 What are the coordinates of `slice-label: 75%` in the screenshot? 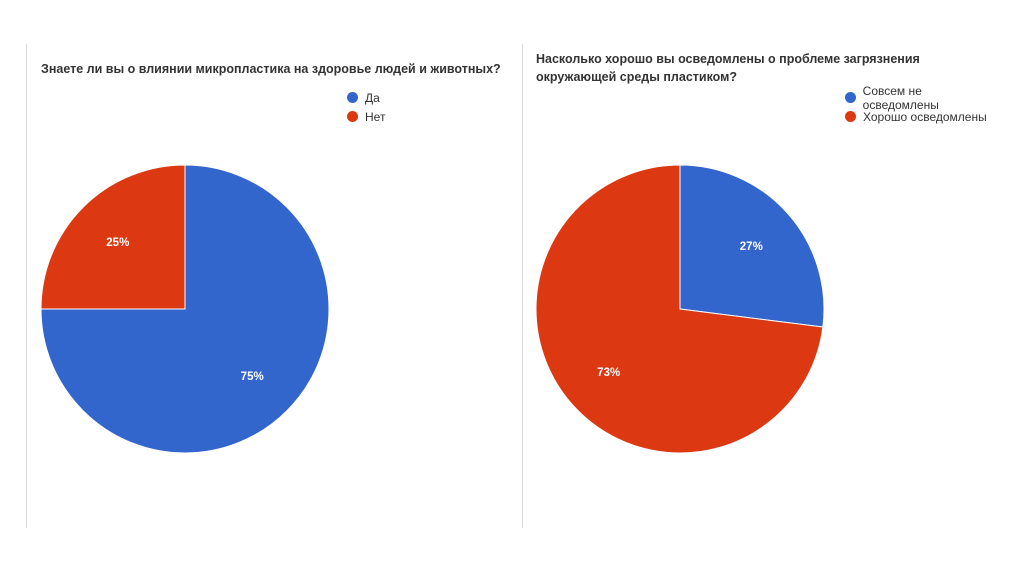 It's located at (252, 377).